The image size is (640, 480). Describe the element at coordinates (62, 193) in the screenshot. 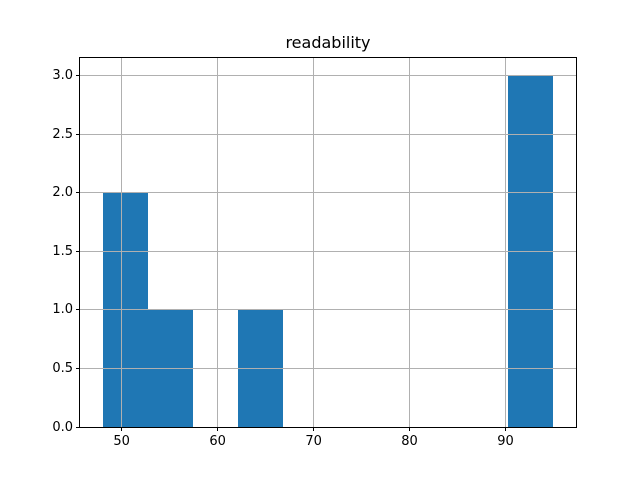

I see `y-tick-label: 2.0` at that location.